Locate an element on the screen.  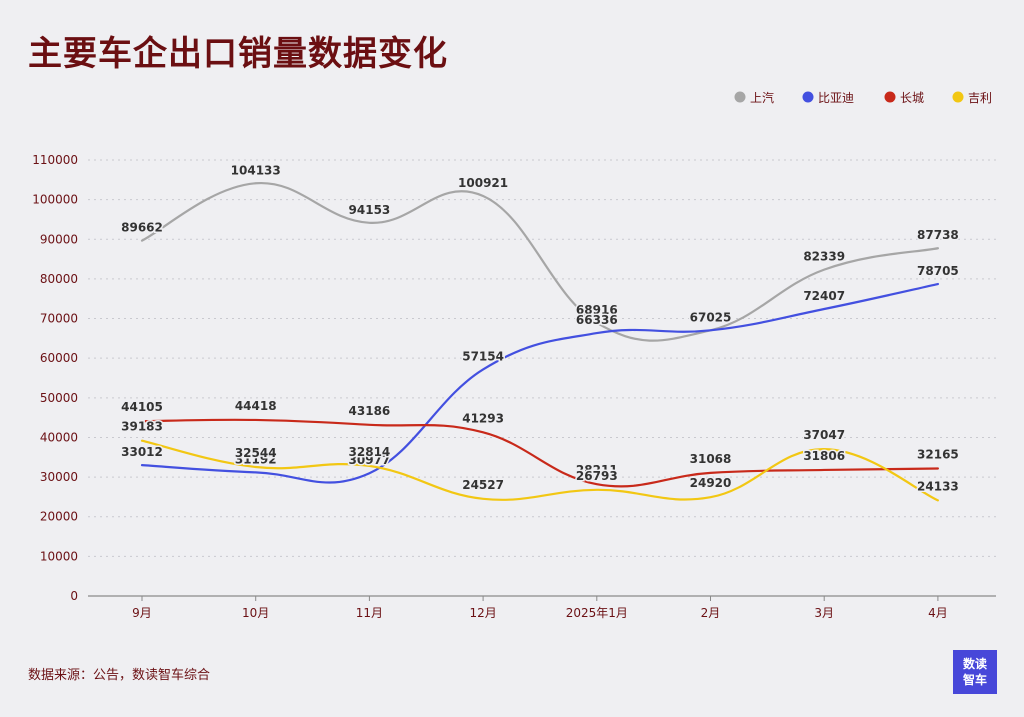
data-label: 28211 is located at coordinates (597, 470).